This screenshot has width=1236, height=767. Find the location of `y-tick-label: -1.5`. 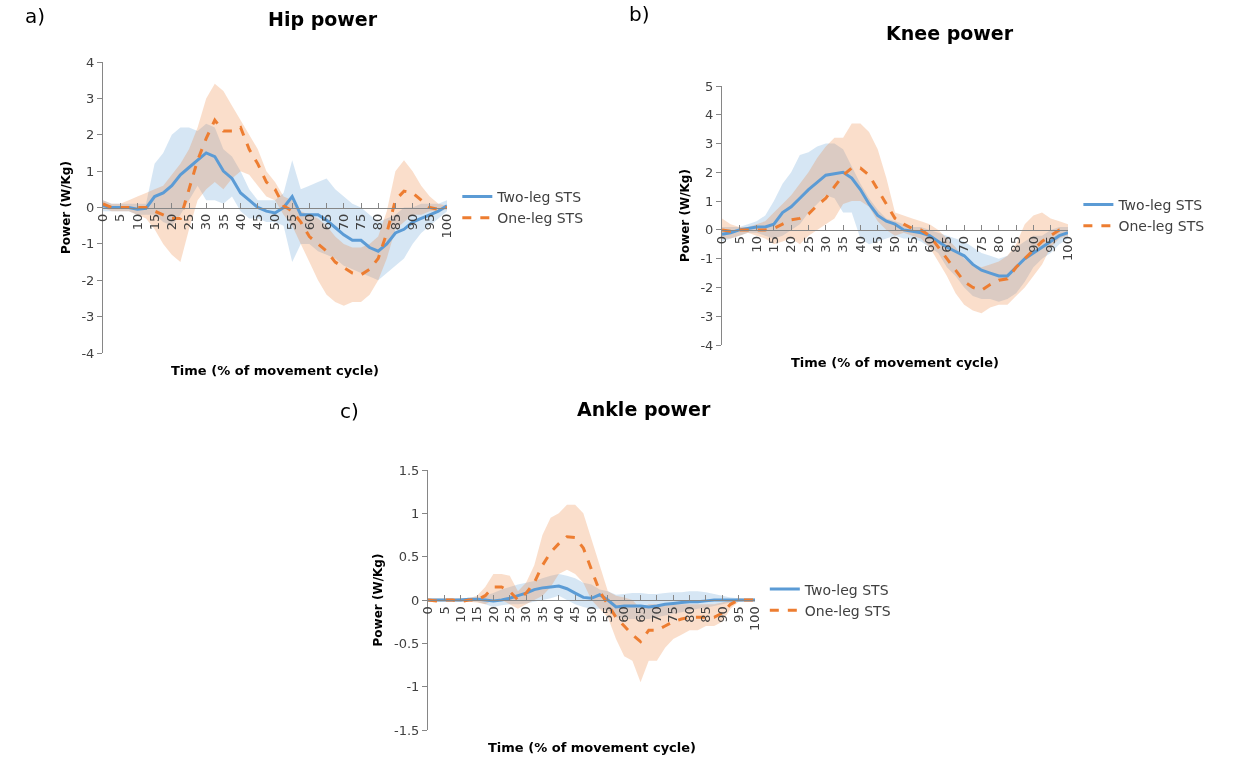

y-tick-label: -1.5 is located at coordinates (407, 730).